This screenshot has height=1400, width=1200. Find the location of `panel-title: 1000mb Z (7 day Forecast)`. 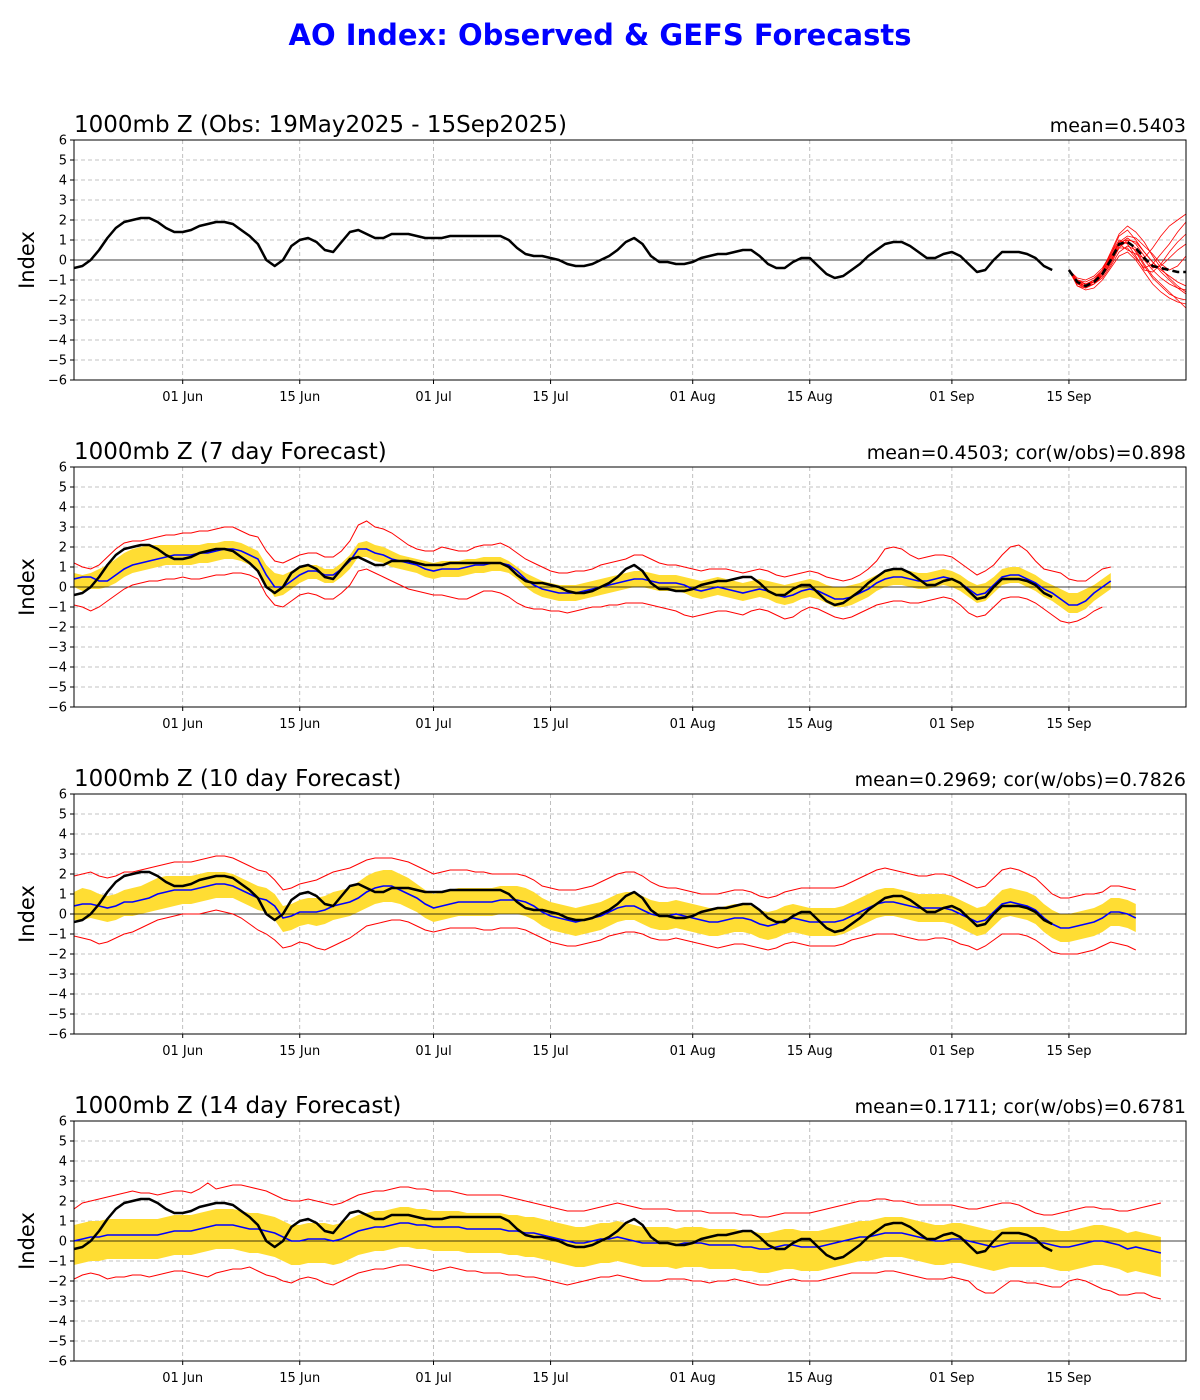

panel-title: 1000mb Z (7 day Forecast) is located at coordinates (230, 452).